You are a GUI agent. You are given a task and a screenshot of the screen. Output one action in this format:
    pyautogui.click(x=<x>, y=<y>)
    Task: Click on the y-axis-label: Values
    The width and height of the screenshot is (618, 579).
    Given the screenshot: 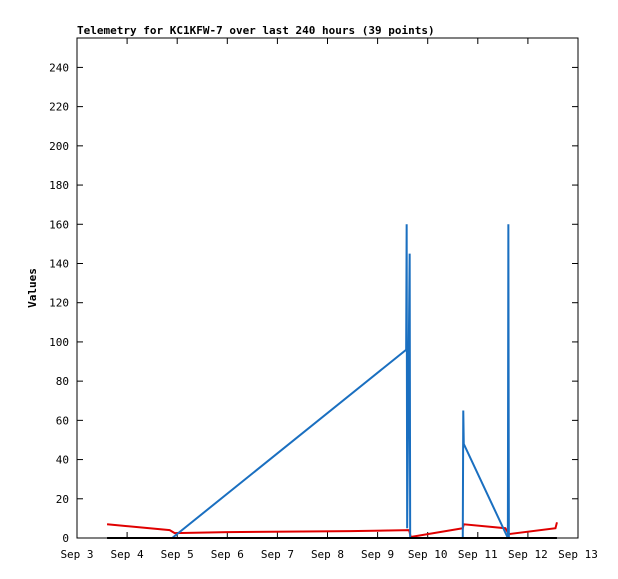 What is the action you would take?
    pyautogui.click(x=32, y=288)
    